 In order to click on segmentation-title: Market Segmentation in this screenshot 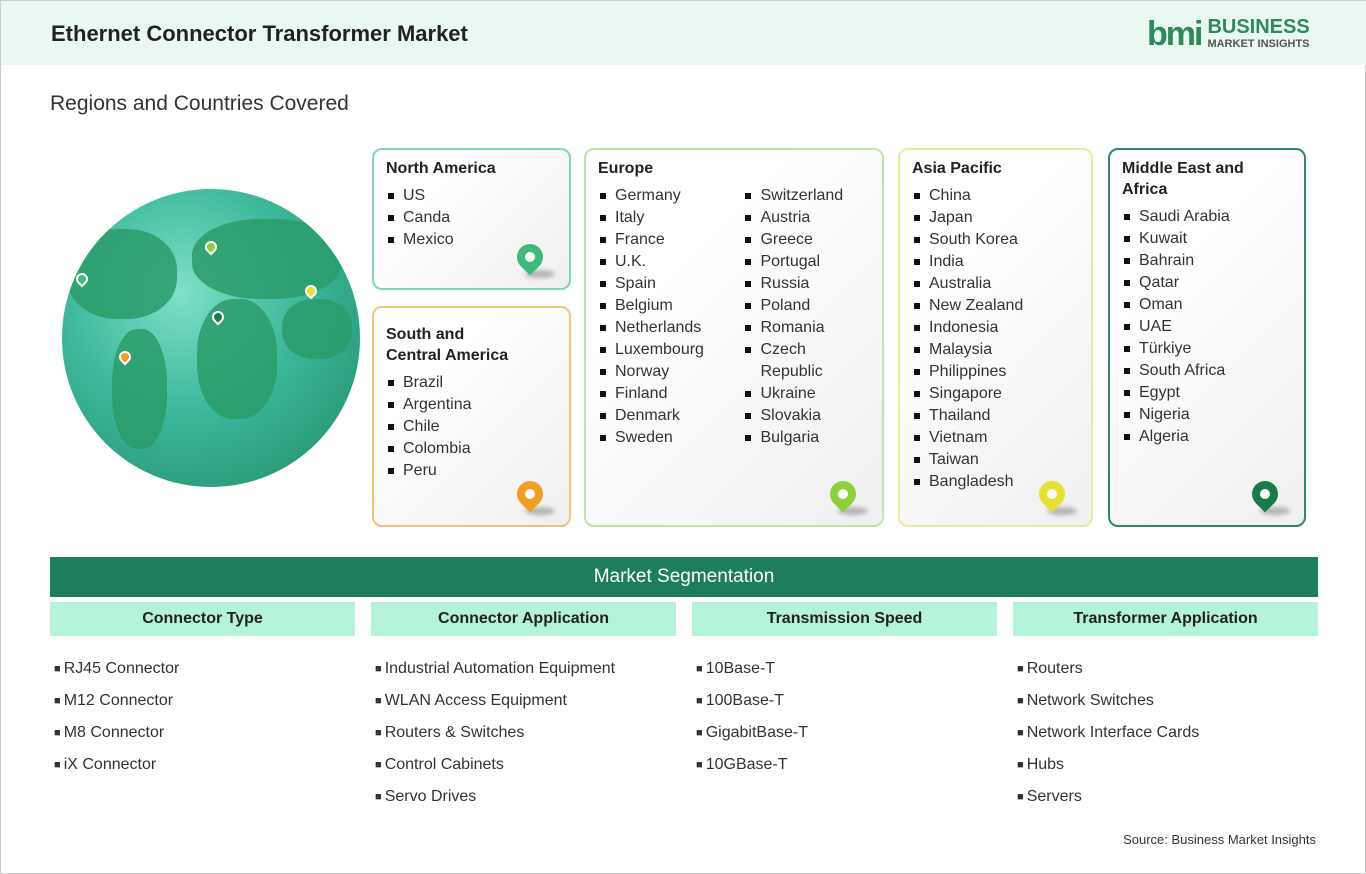, I will do `click(684, 577)`.